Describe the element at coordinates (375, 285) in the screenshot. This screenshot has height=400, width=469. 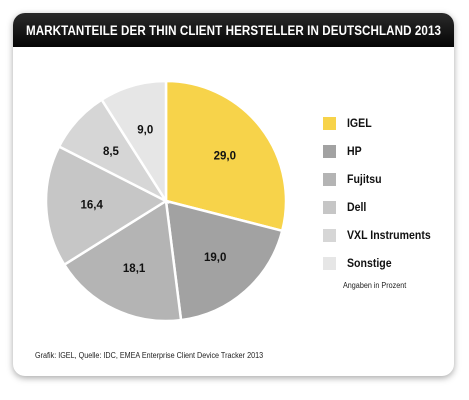
I see `units-note: Angaben in Prozent` at that location.